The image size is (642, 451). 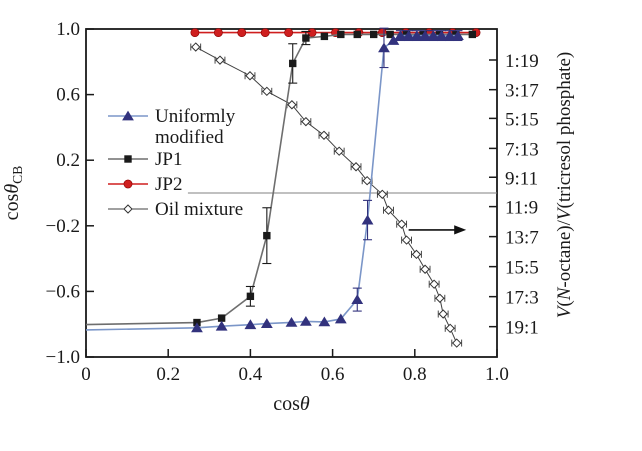 I want to click on legend-label: Uniformly, so click(x=195, y=116).